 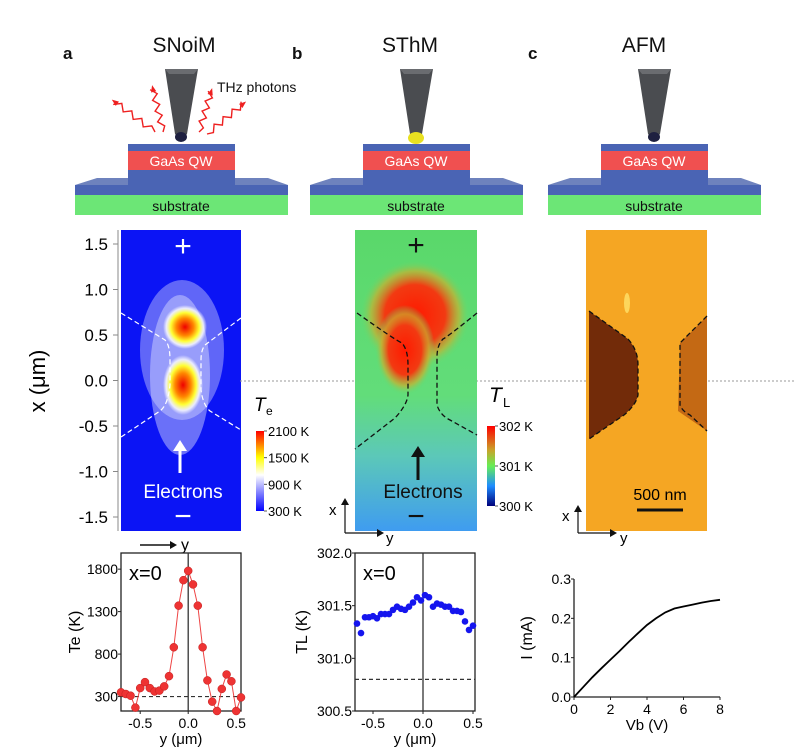 I want to click on device-schematic-a: substrate GaAs QW, so click(x=181, y=142).